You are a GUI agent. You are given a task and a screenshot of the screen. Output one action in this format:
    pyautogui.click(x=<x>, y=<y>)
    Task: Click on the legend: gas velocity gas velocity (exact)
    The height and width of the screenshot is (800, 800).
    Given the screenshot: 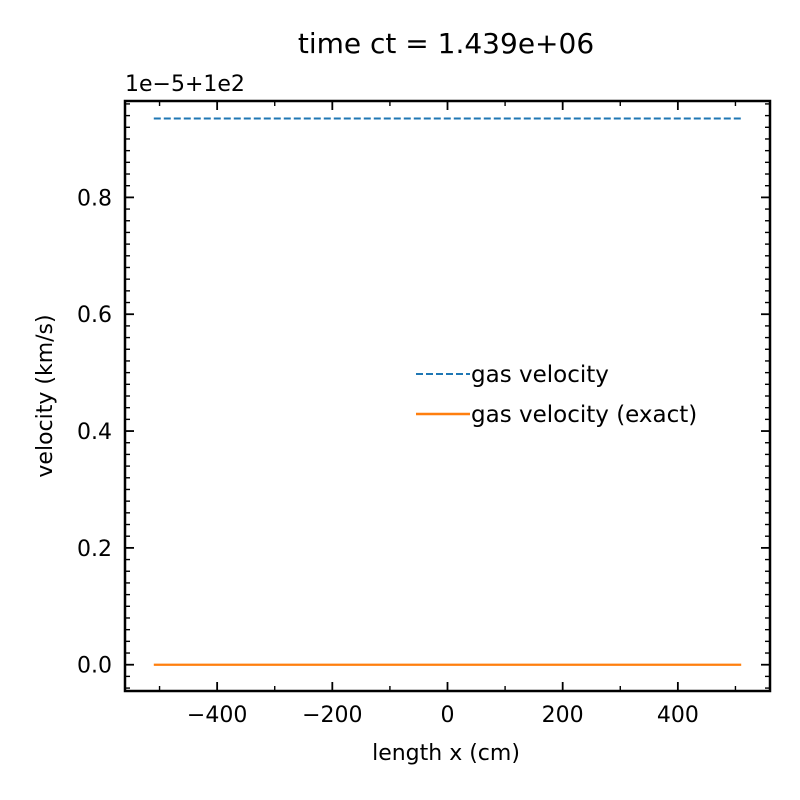 What is the action you would take?
    pyautogui.click(x=556, y=395)
    